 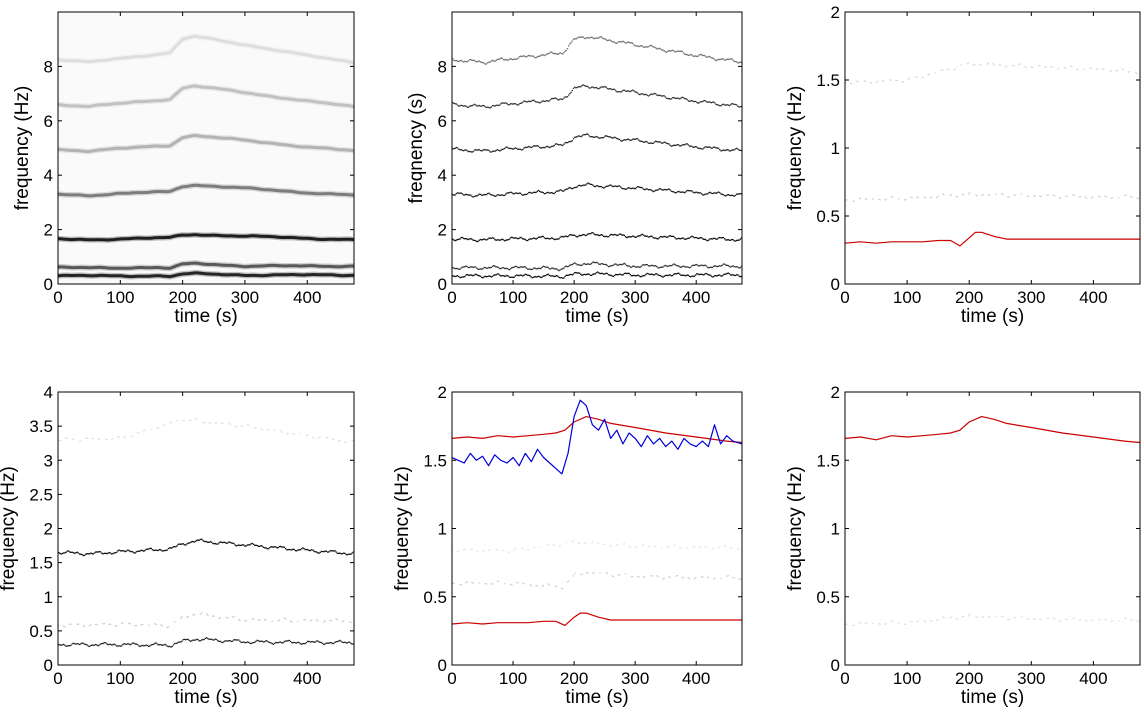 I want to click on x-tick-label: 300, so click(x=1031, y=297).